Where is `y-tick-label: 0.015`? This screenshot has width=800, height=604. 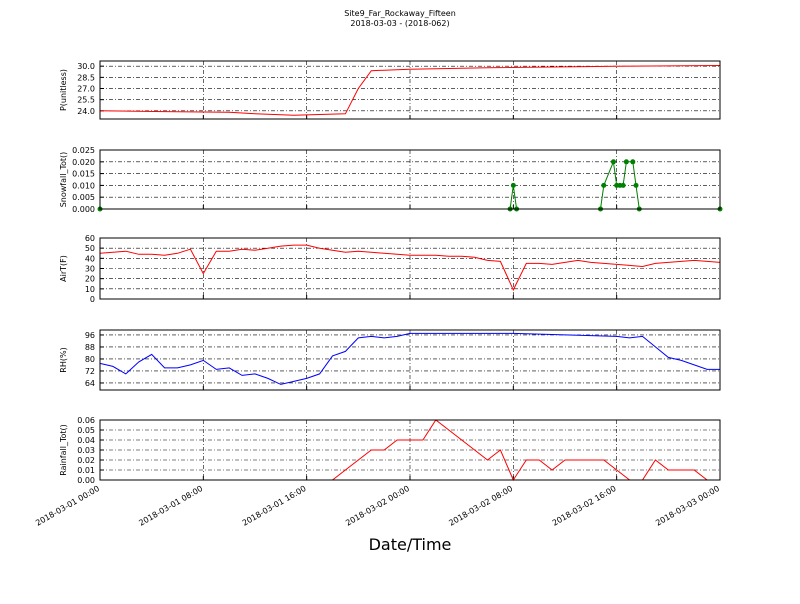
y-tick-label: 0.015 is located at coordinates (83, 174).